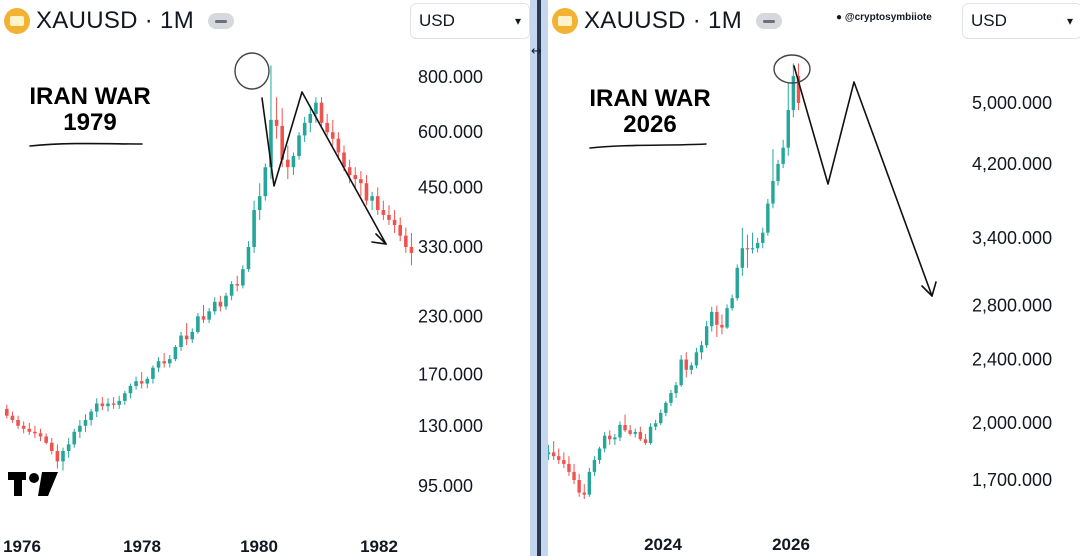 This screenshot has height=556, width=1080. I want to click on left-symbol-label: XAUUSD · 1M, so click(115, 20).